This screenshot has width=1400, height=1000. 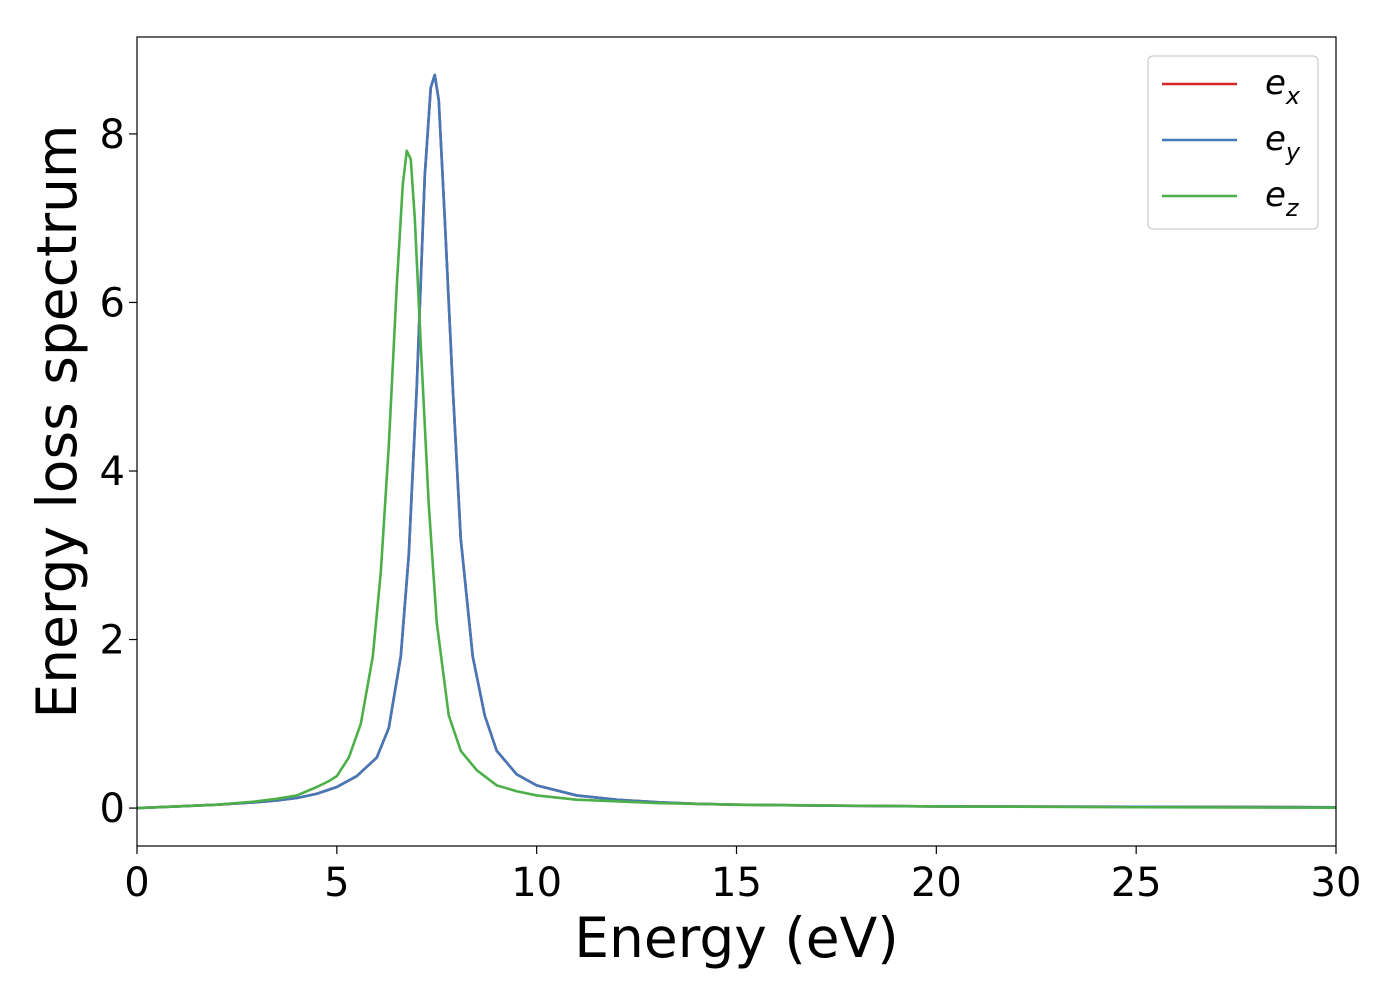 I want to click on x-tick-label: 15, so click(x=736, y=883).